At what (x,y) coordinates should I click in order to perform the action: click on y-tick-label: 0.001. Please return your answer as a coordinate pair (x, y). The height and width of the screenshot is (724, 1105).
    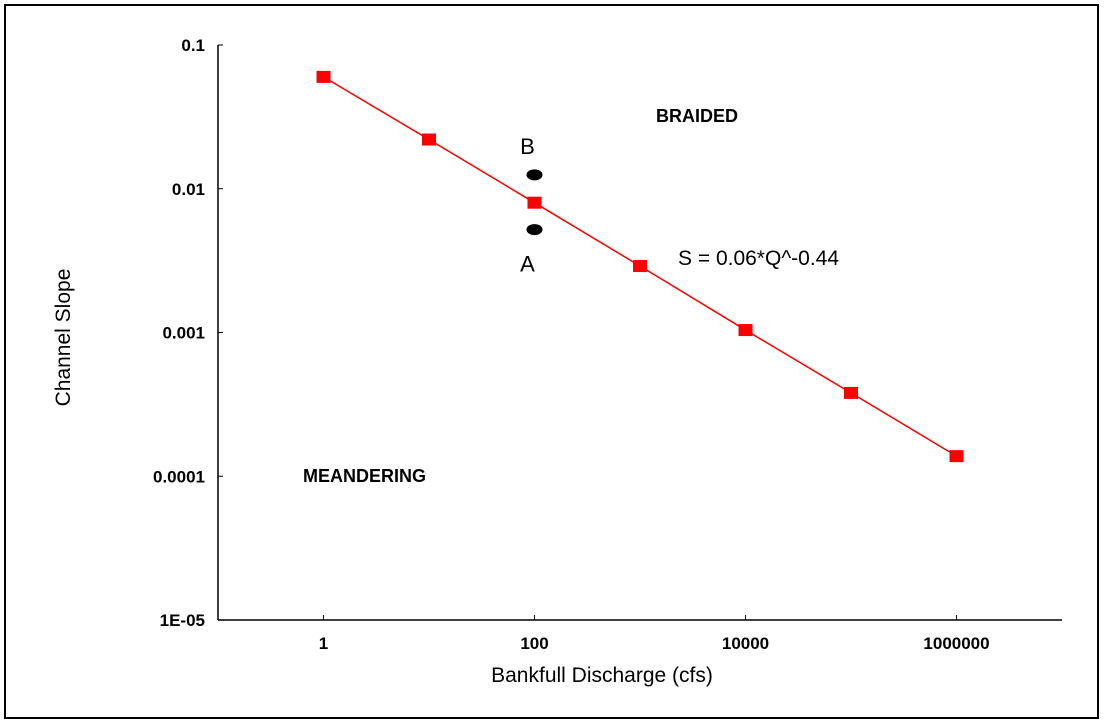
    Looking at the image, I should click on (183, 333).